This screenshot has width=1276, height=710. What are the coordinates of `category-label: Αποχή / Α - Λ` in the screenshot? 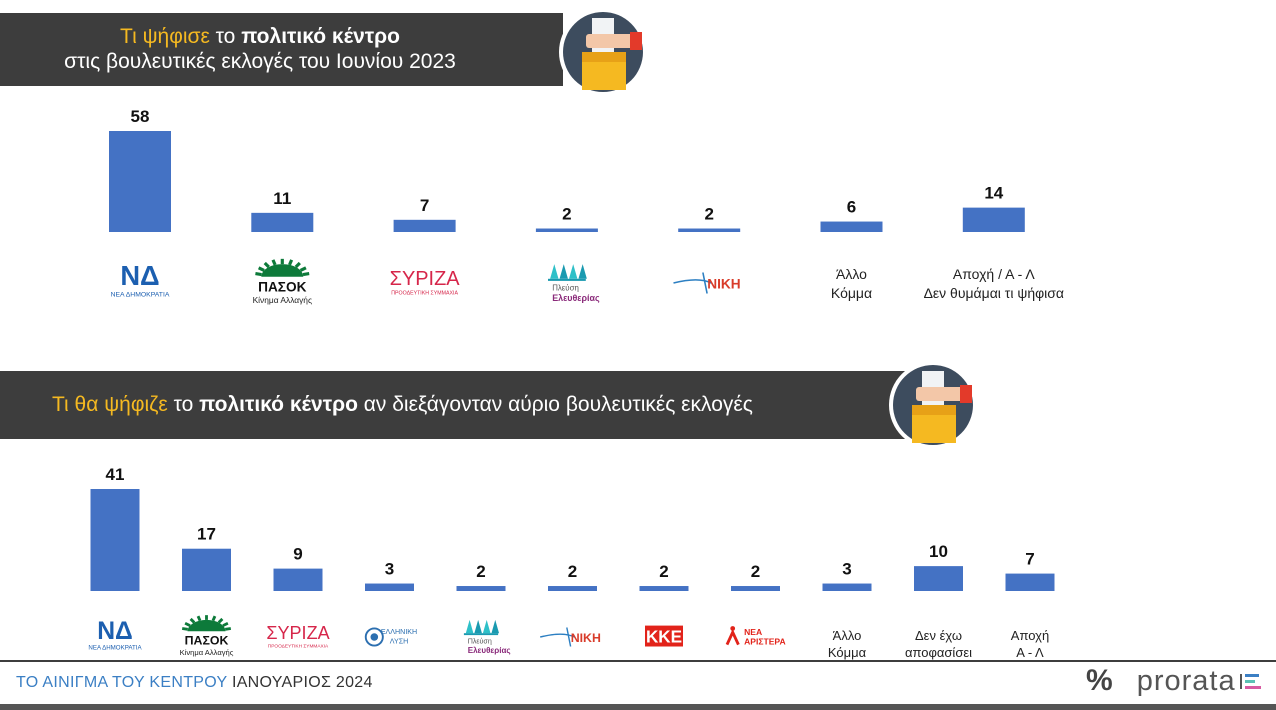 It's located at (994, 274).